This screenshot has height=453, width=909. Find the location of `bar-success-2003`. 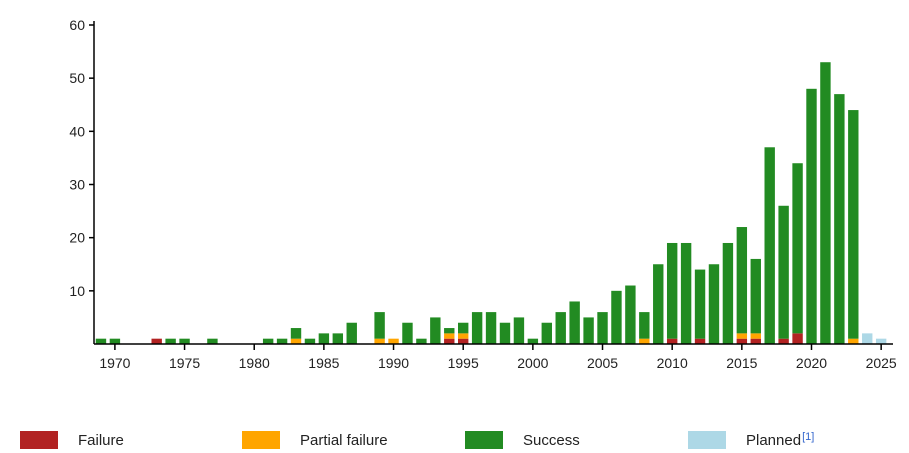

bar-success-2003 is located at coordinates (574, 322).